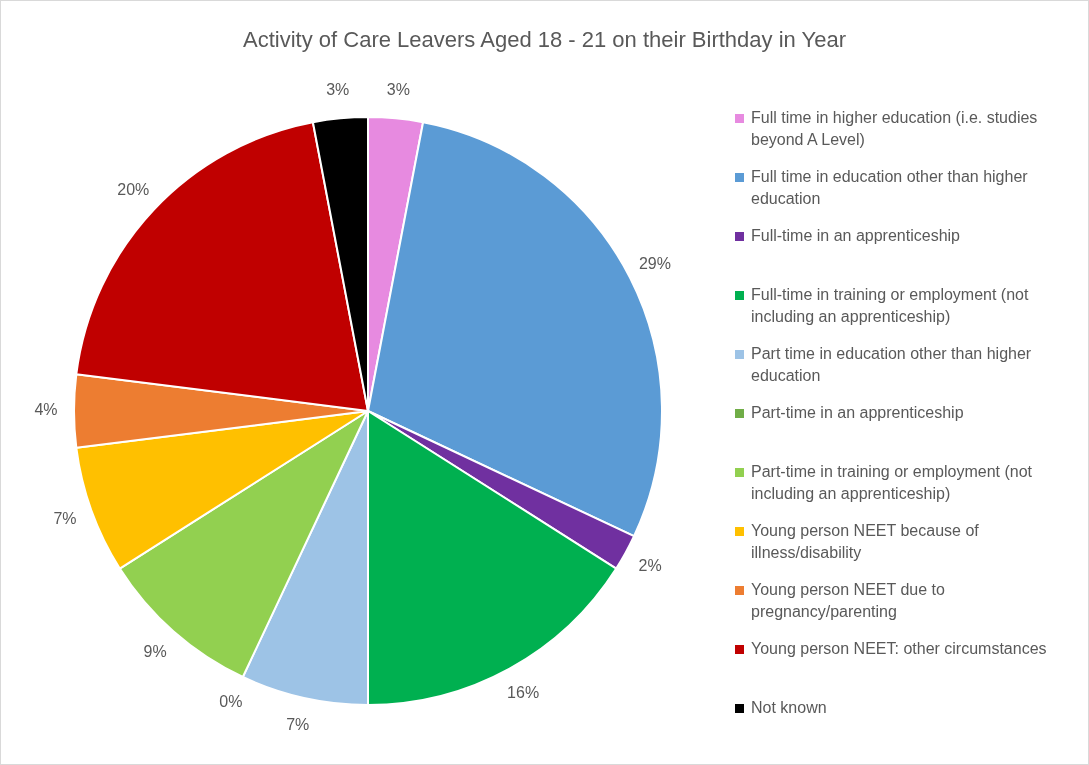  Describe the element at coordinates (890, 305) in the screenshot. I see `legend-label: Full-time in training or employment (not including an apprenticeship)` at that location.